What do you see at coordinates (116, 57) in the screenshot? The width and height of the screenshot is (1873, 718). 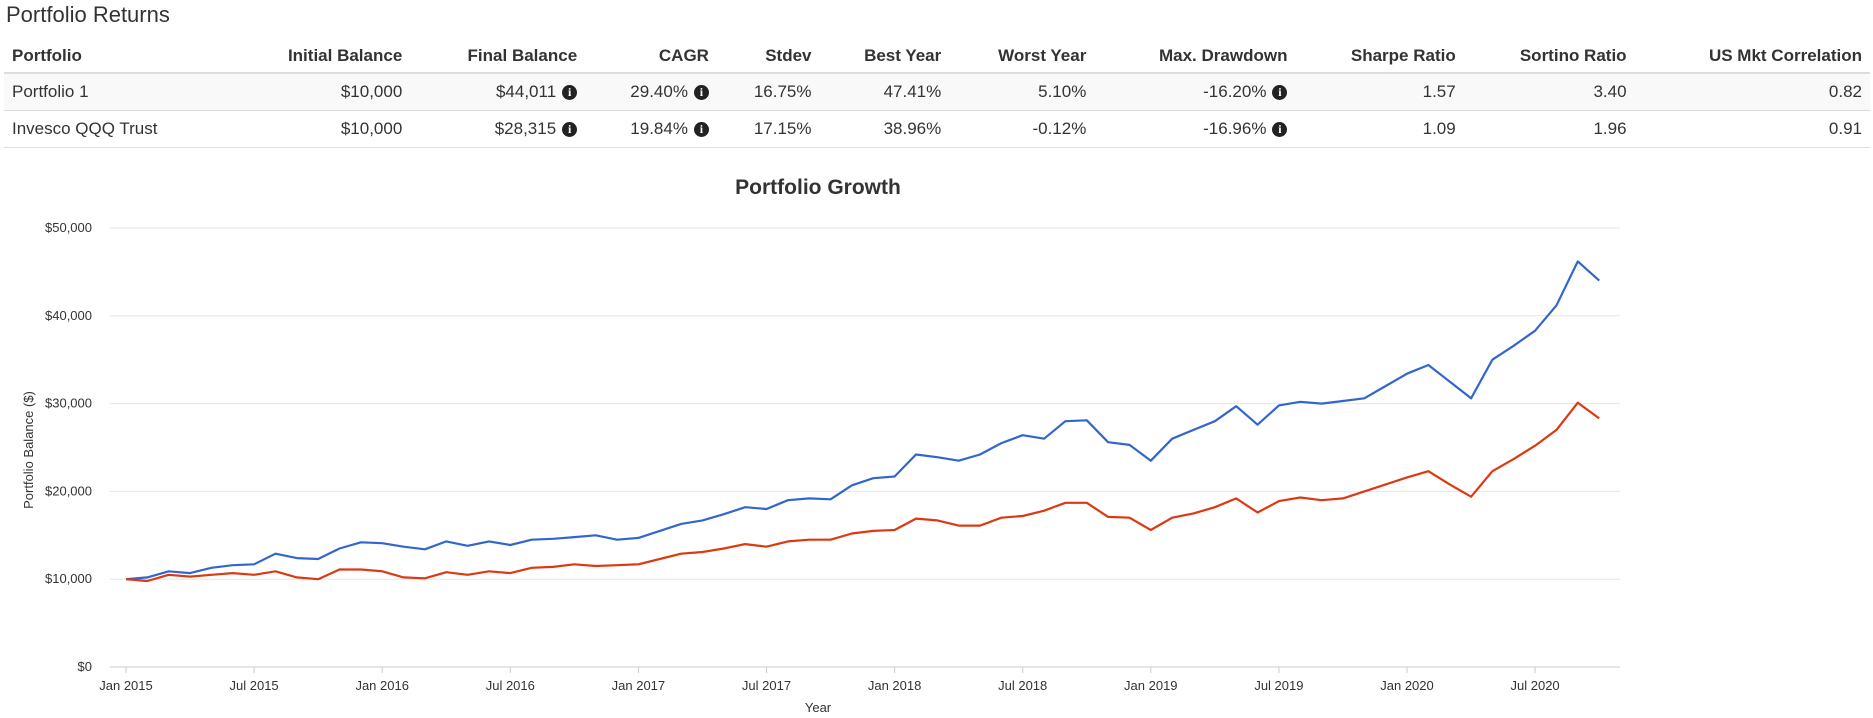 I see `column-header: Portfolio` at bounding box center [116, 57].